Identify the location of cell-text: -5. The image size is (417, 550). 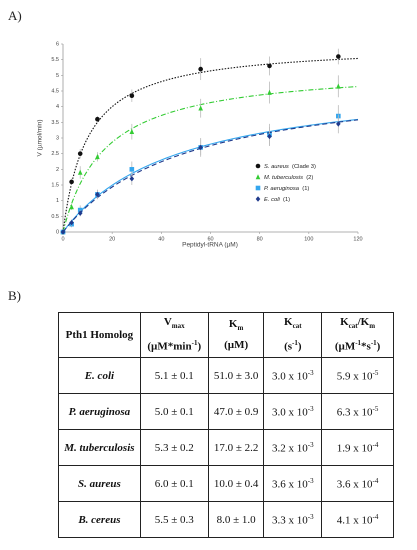
(375, 372).